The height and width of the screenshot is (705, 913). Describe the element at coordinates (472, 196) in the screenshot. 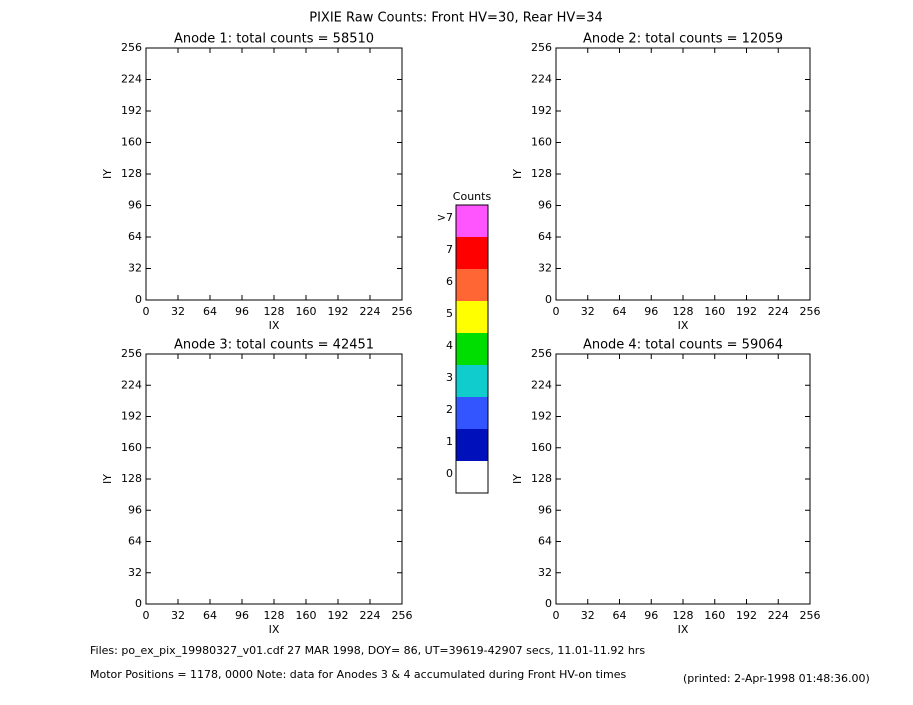

I see `colorbar-title: Counts` at that location.